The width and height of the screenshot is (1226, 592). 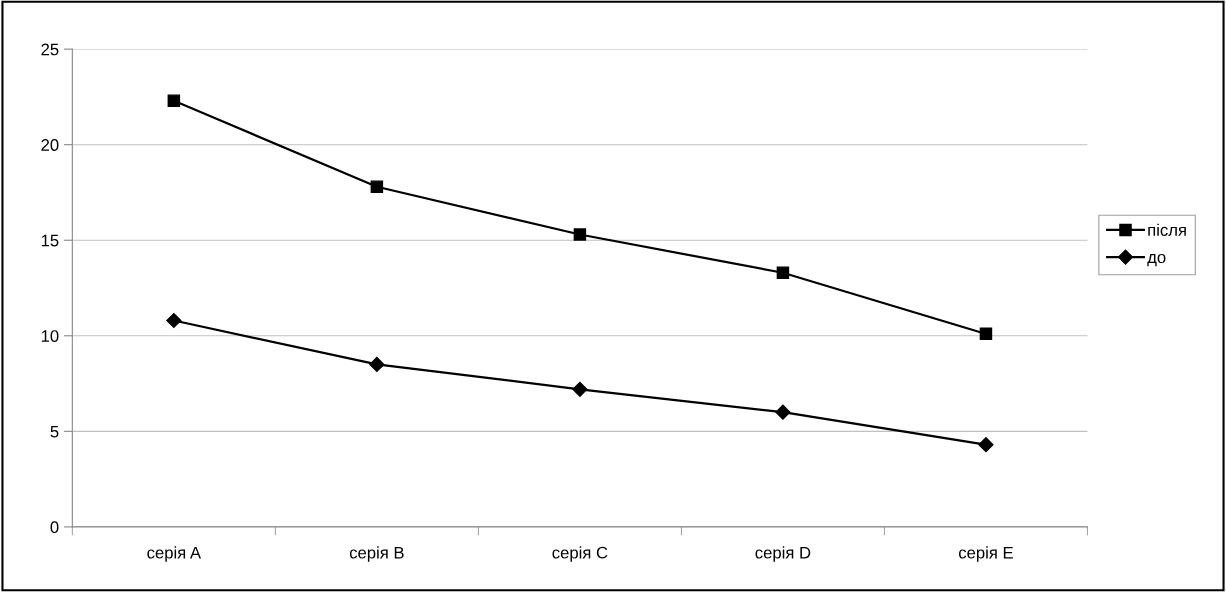 I want to click on y-tick-label: 15, so click(x=50, y=240).